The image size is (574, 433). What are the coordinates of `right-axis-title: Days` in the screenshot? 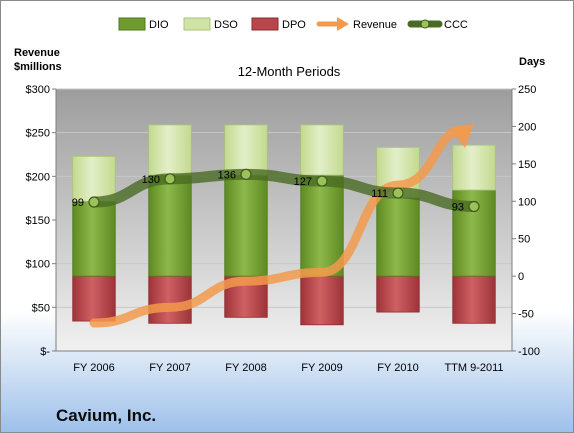 It's located at (532, 62).